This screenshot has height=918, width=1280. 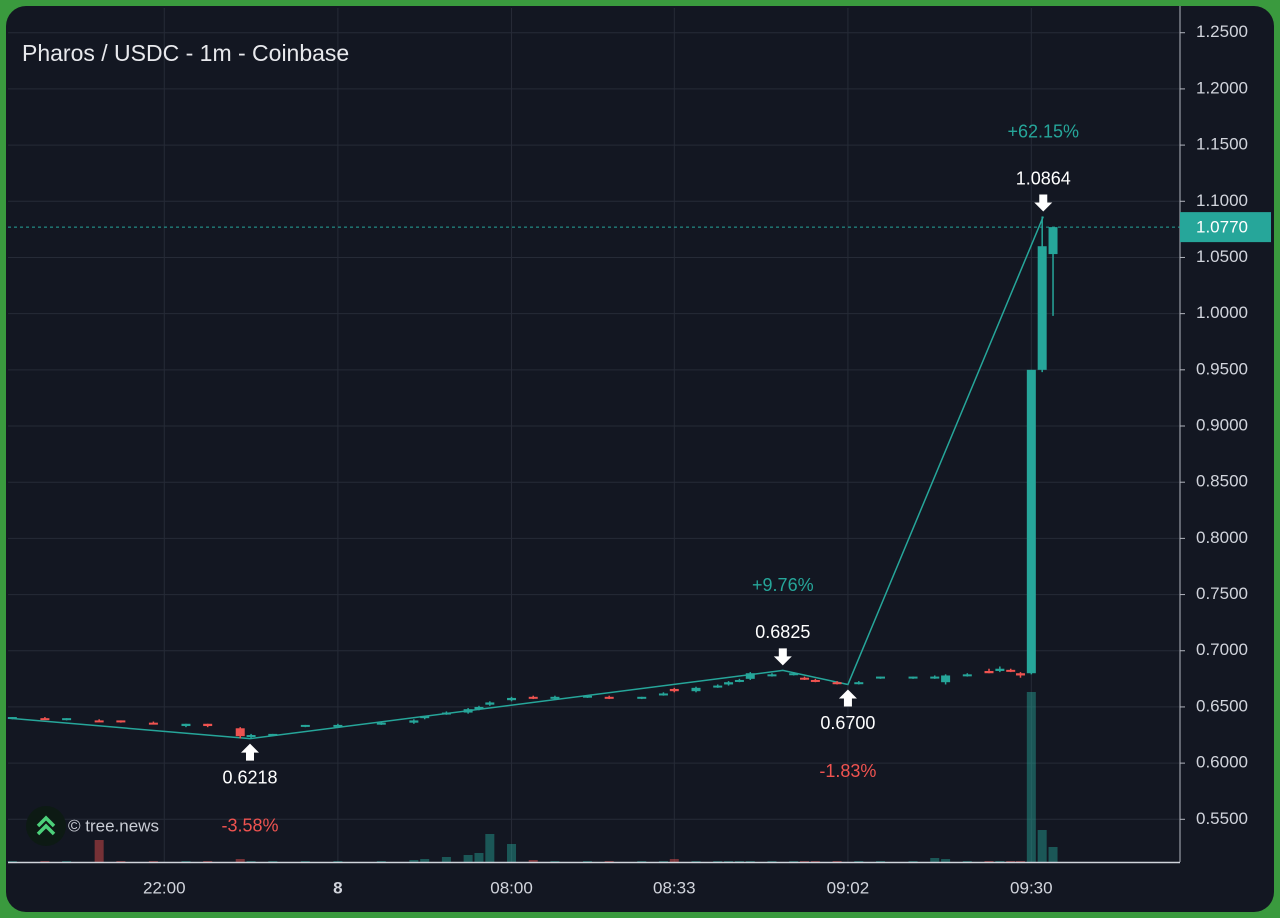 What do you see at coordinates (847, 723) in the screenshot?
I see `pivot-value-label: 0.6700` at bounding box center [847, 723].